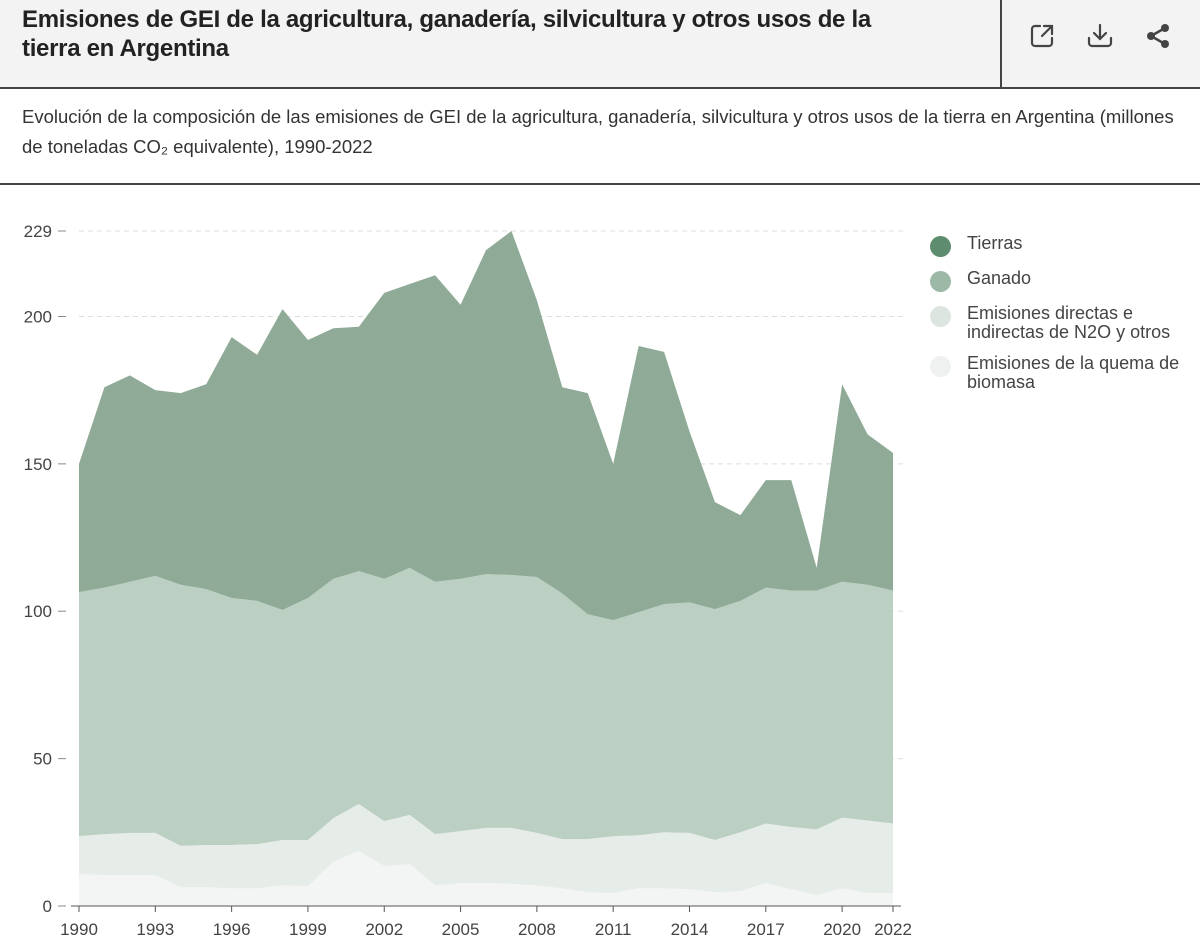 The width and height of the screenshot is (1200, 946). Describe the element at coordinates (308, 929) in the screenshot. I see `x-tick-label: 1999` at that location.